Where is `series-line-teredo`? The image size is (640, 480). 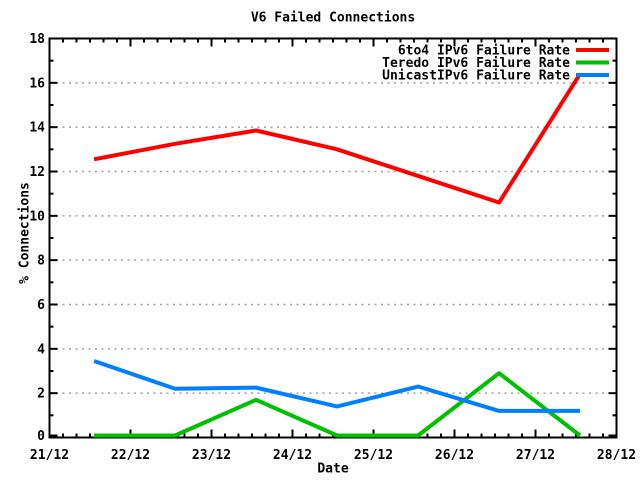 series-line-teredo is located at coordinates (338, 404).